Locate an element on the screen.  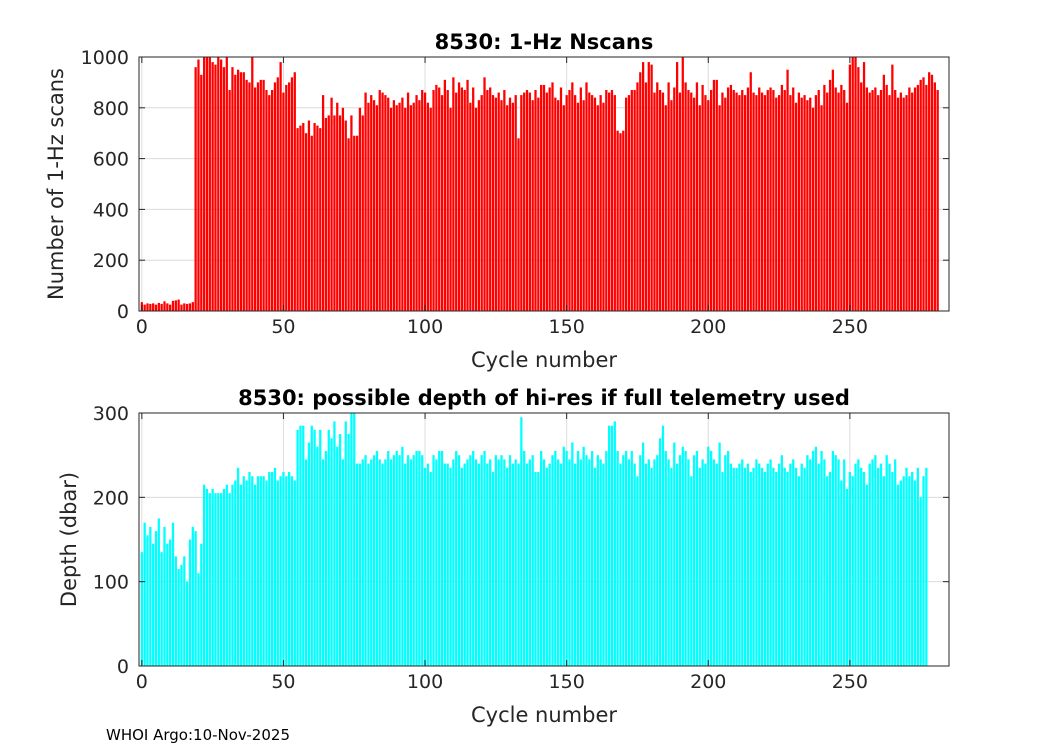
y-axis-label: Number of 1-Hz scans is located at coordinates (56, 184).